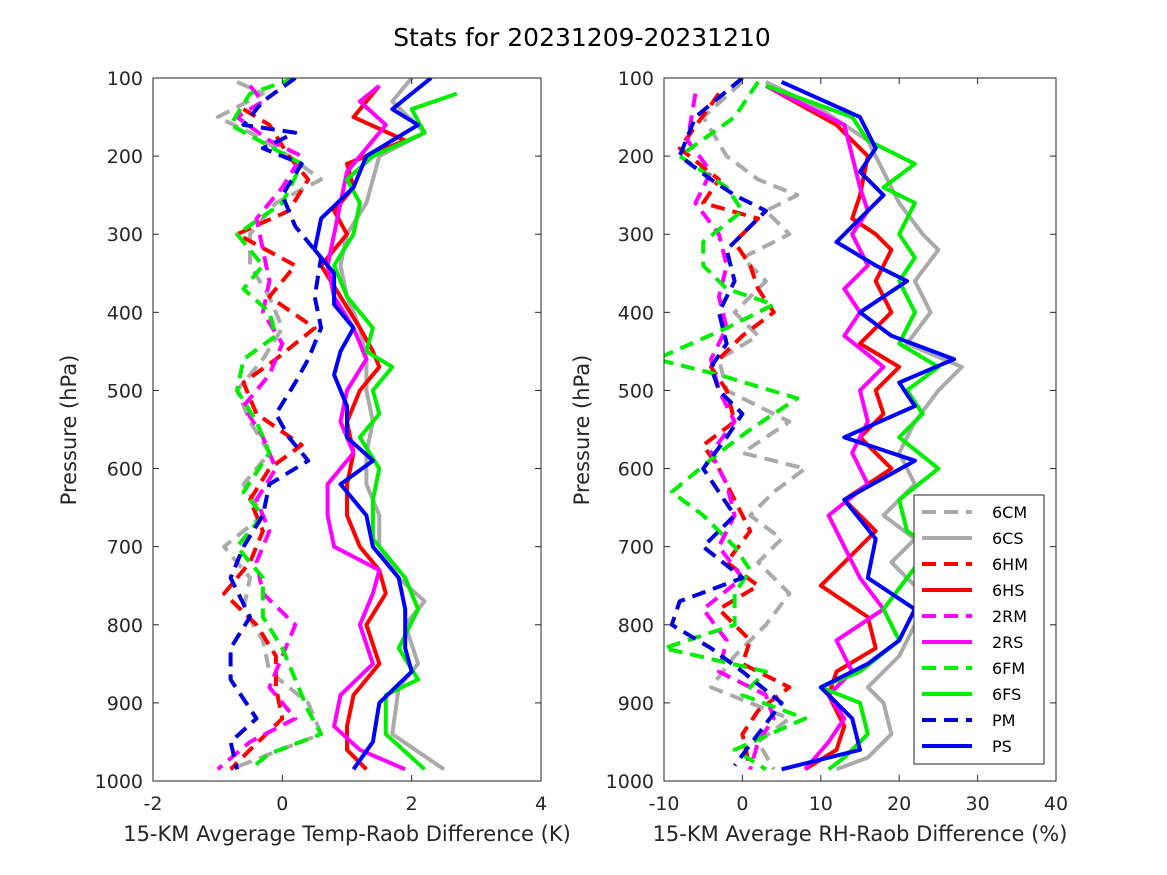  What do you see at coordinates (269, 439) in the screenshot?
I see `series-line-6hm-mean` at bounding box center [269, 439].